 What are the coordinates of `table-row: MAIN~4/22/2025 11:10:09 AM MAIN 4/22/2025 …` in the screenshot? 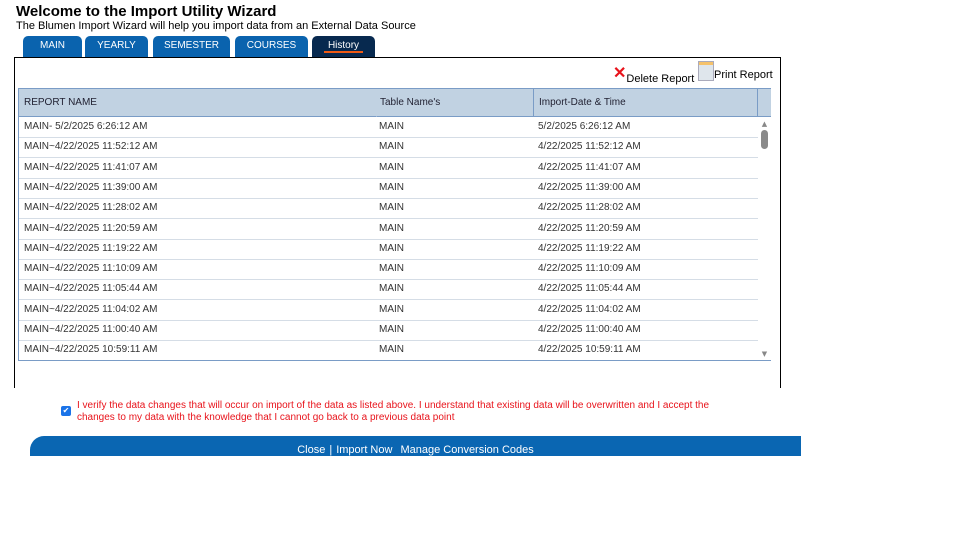 It's located at (388, 270).